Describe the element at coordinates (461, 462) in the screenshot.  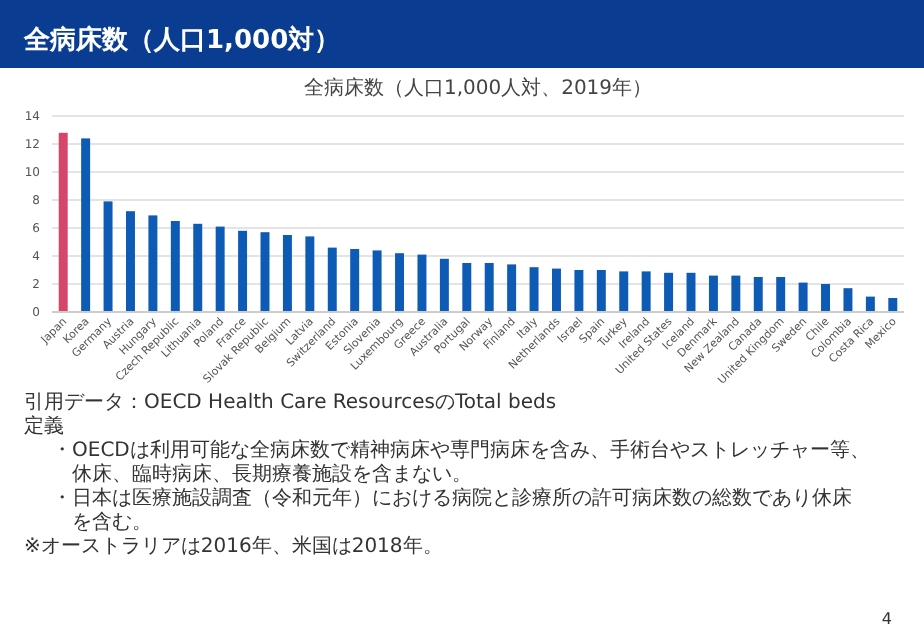
I see `text: ・OECDは利用可能な全病床数で精神病床や専門病床を含み、手術台やストレッチャー等、休床、臨時病床、長期療養施設を含まない。` at that location.